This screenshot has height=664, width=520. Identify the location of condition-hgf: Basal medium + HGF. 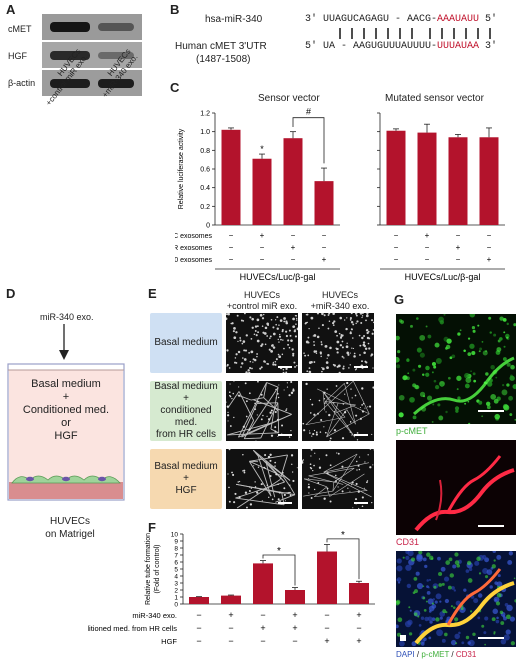
(186, 479).